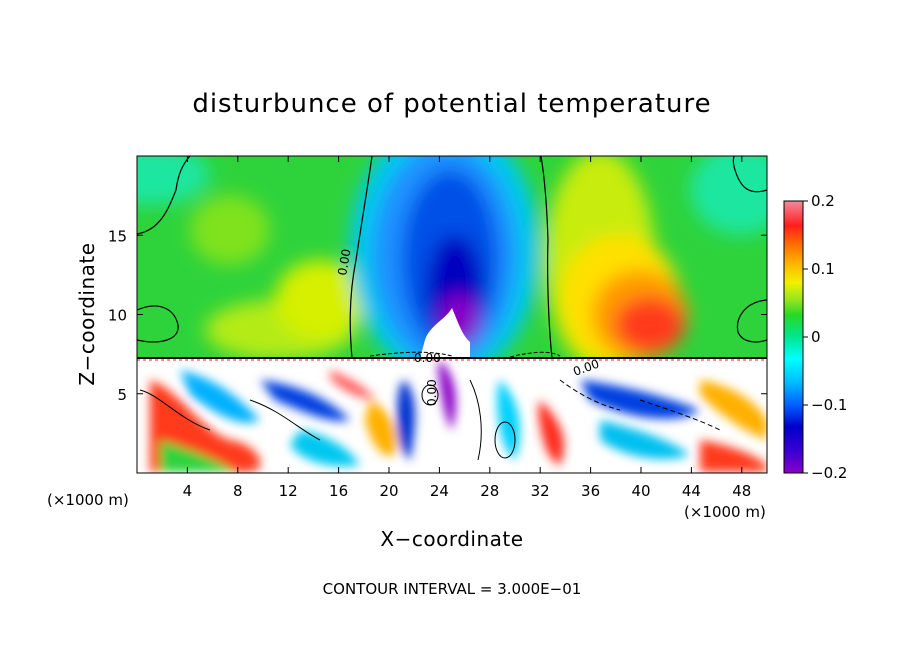  I want to click on x-tick-label: 8, so click(238, 491).